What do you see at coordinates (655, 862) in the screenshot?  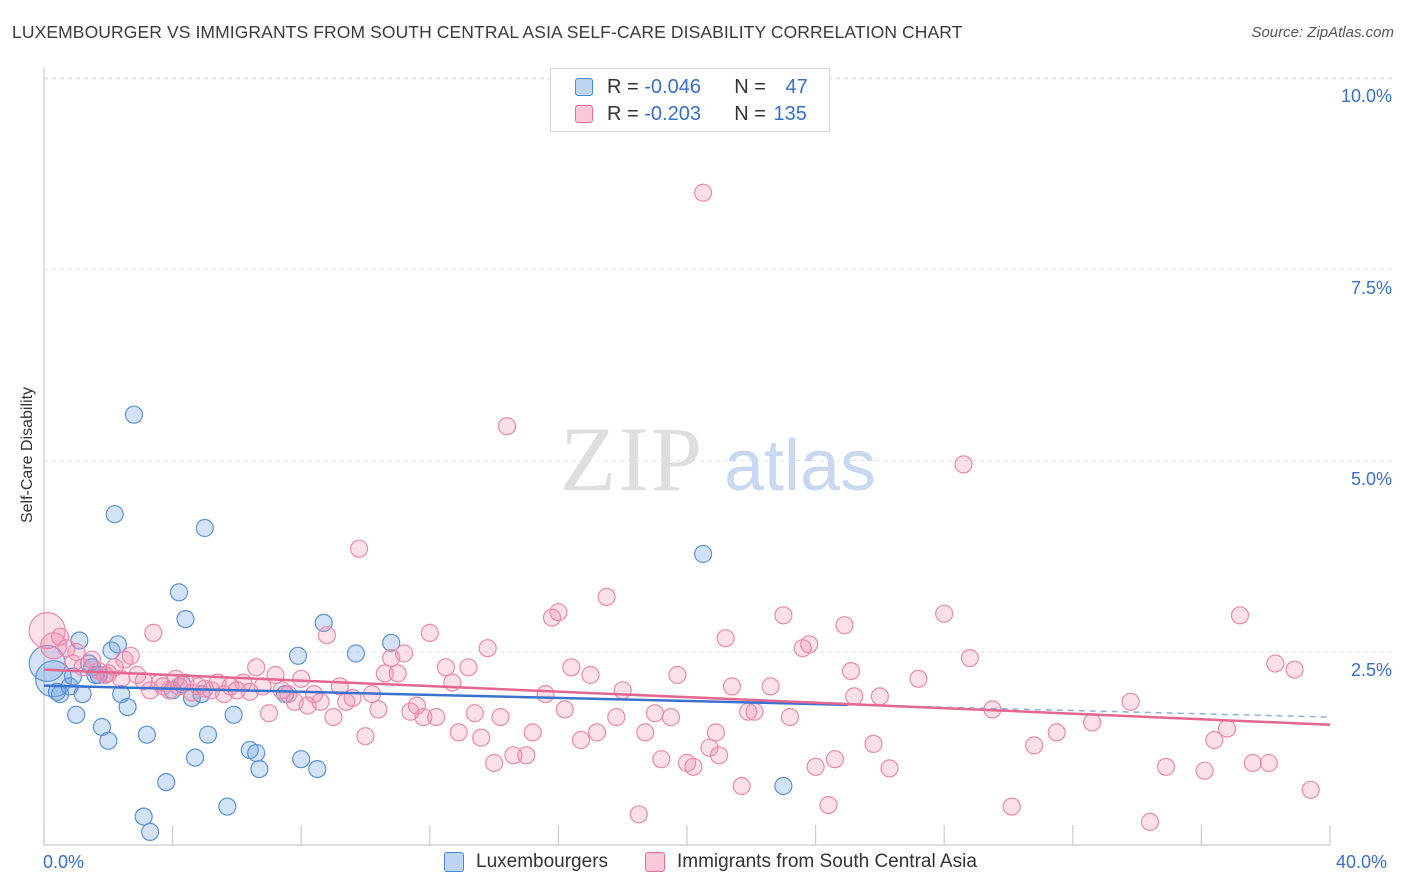 I see `series-swatch-pink` at bounding box center [655, 862].